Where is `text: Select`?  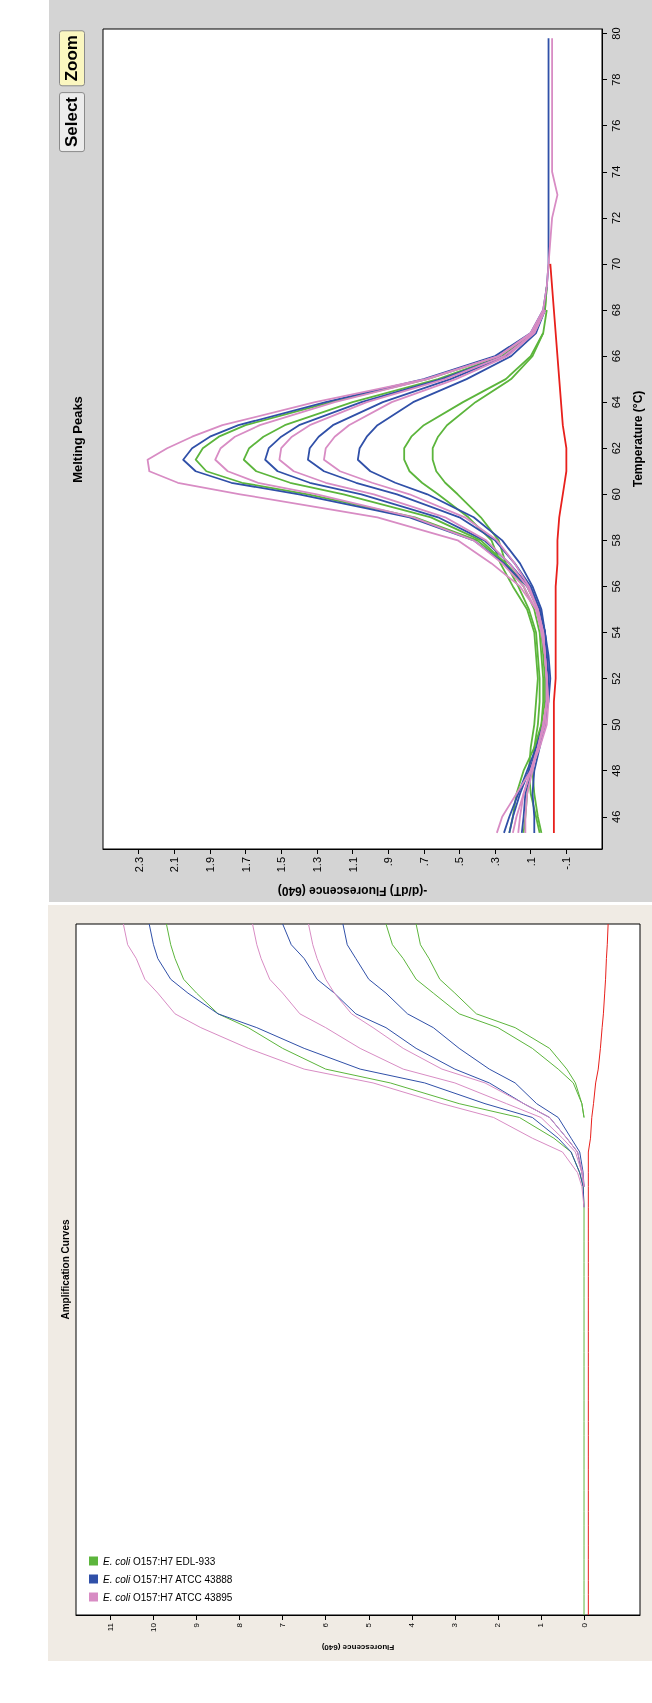
text: Select is located at coordinates (72, 122).